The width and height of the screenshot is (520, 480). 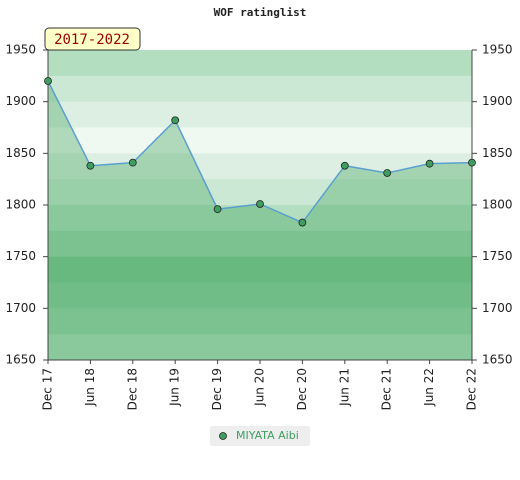 What do you see at coordinates (302, 389) in the screenshot?
I see `x-tick-label: Dec 20` at bounding box center [302, 389].